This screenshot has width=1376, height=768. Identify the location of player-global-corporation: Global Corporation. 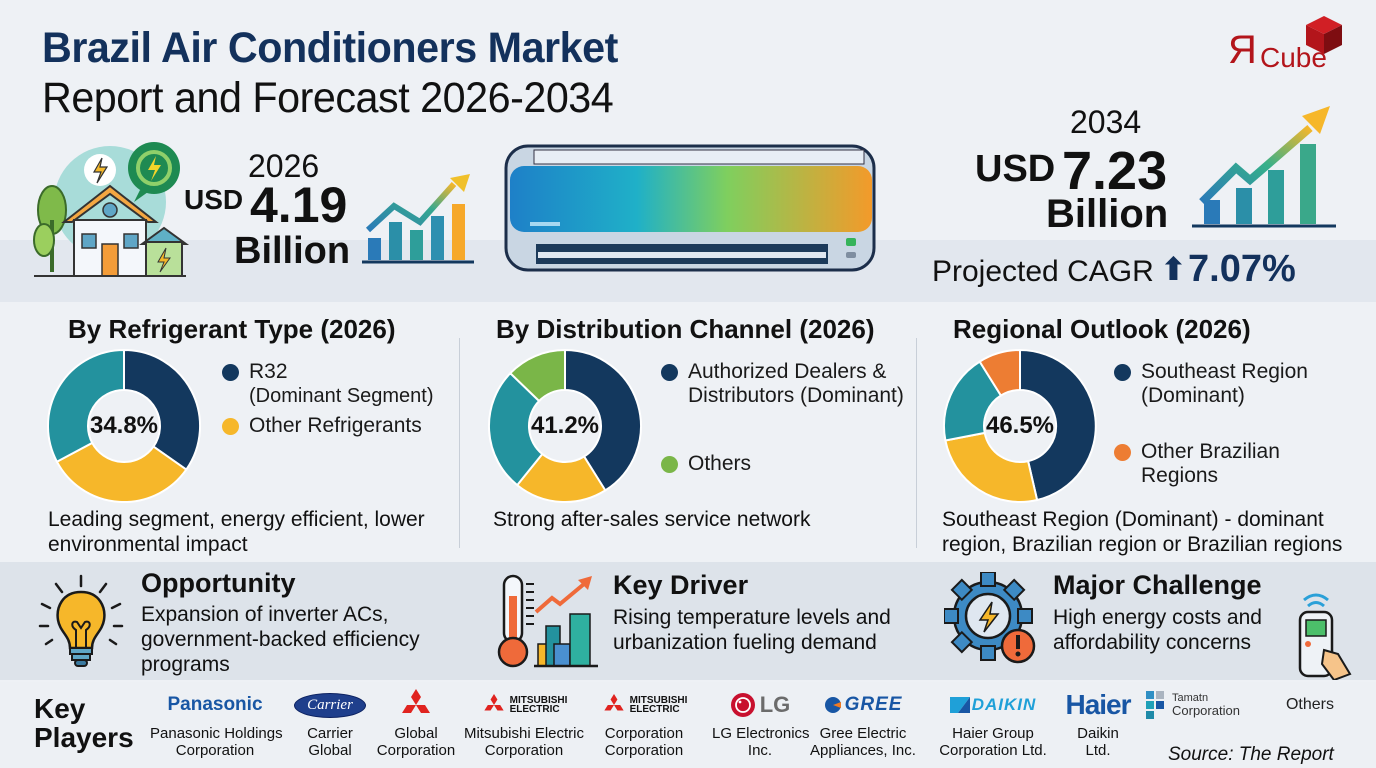
(416, 724).